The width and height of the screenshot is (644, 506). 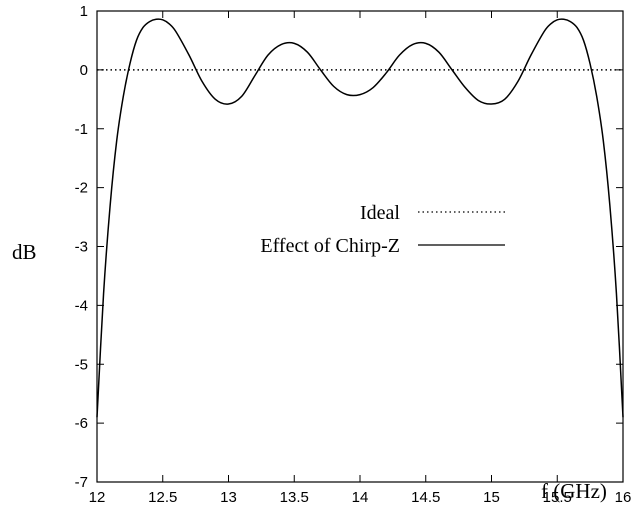 What do you see at coordinates (81, 305) in the screenshot?
I see `y-tick-label: -4` at bounding box center [81, 305].